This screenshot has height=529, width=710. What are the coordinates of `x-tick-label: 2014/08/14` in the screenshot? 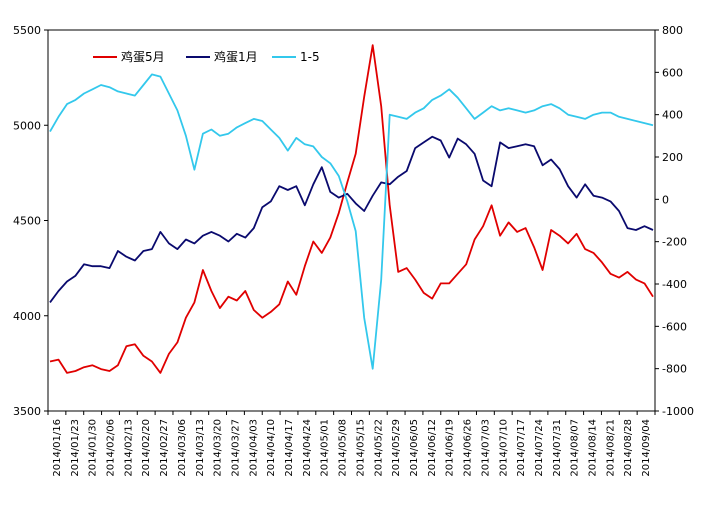 It's located at (593, 448).